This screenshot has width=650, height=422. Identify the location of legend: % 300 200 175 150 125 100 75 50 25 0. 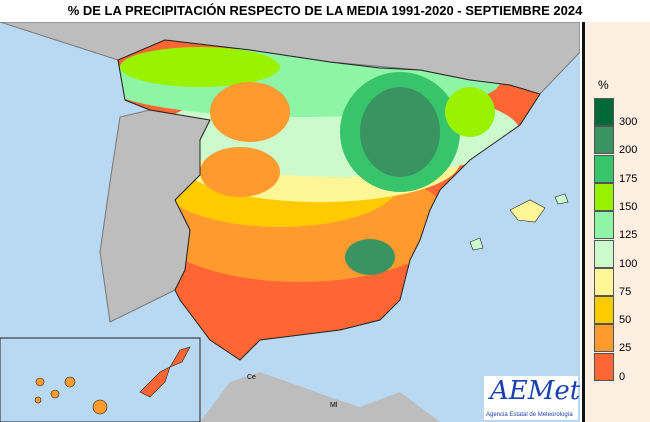
(616, 222).